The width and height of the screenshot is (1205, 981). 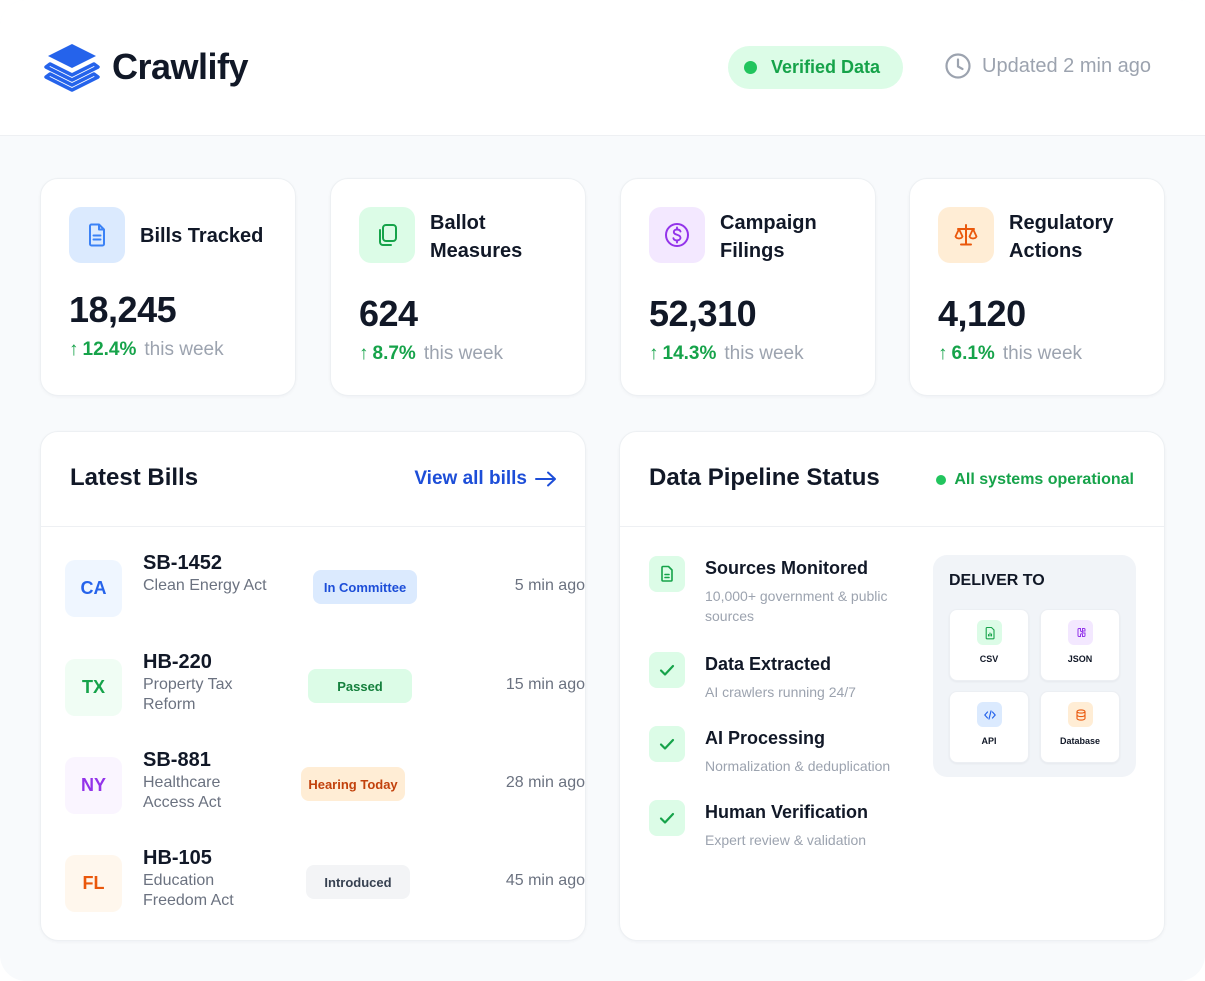 I want to click on arrow-right-icon, so click(x=545, y=479).